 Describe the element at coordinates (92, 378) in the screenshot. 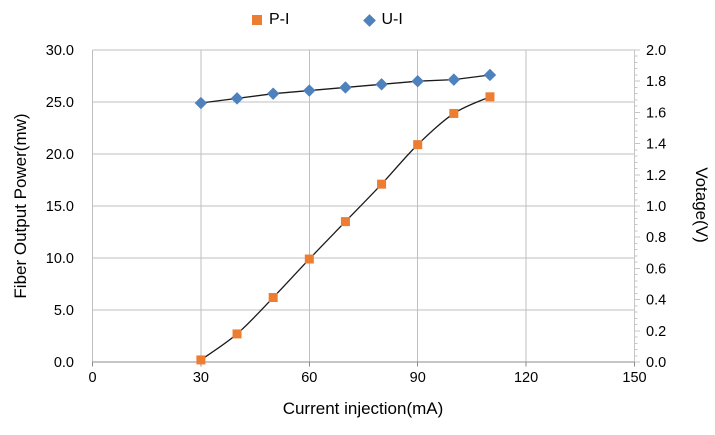

I see `x-axis-tick-label: 0` at that location.